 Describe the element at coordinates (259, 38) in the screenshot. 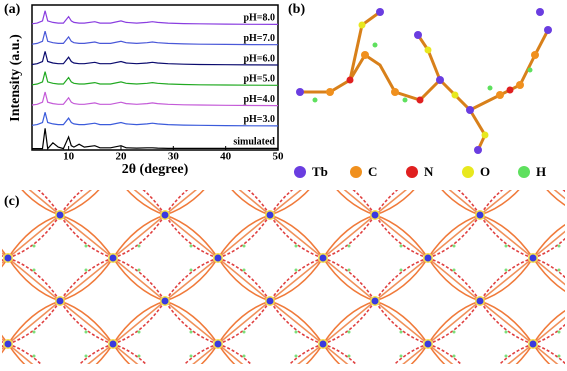

I see `series-label: pH=7.0` at that location.